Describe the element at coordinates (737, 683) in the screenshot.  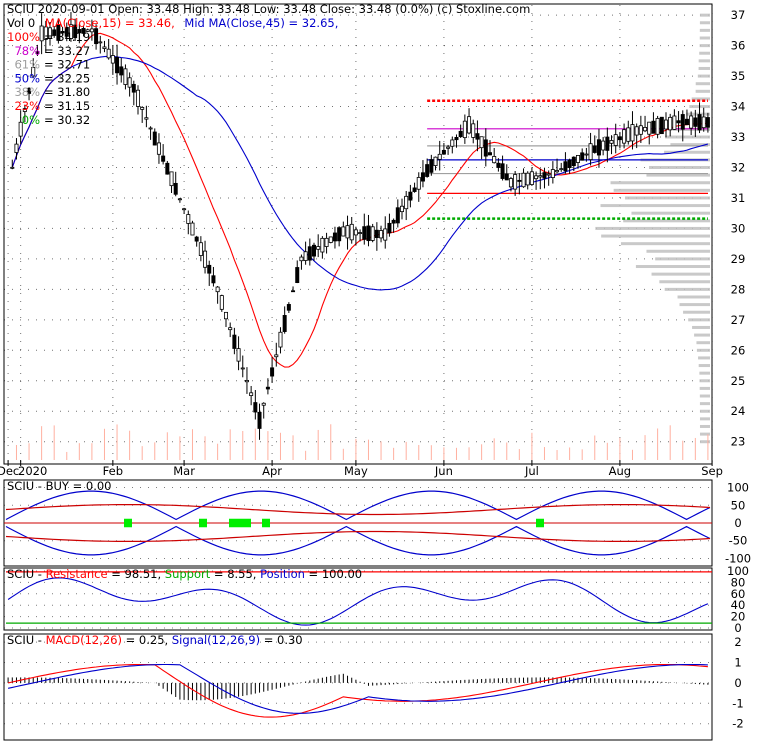
I see `macd-y-axis: 2 1 0 -1 -2` at that location.